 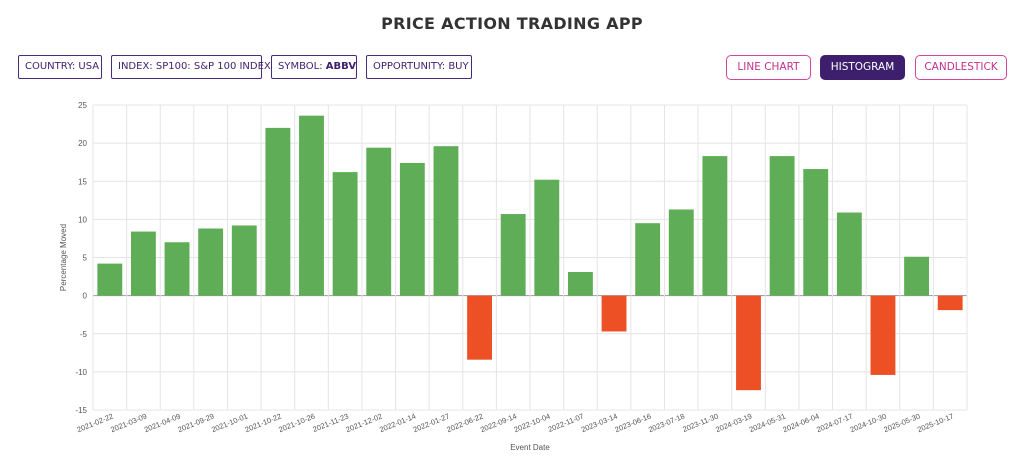 I want to click on y-tick-label: 20, so click(x=82, y=143).